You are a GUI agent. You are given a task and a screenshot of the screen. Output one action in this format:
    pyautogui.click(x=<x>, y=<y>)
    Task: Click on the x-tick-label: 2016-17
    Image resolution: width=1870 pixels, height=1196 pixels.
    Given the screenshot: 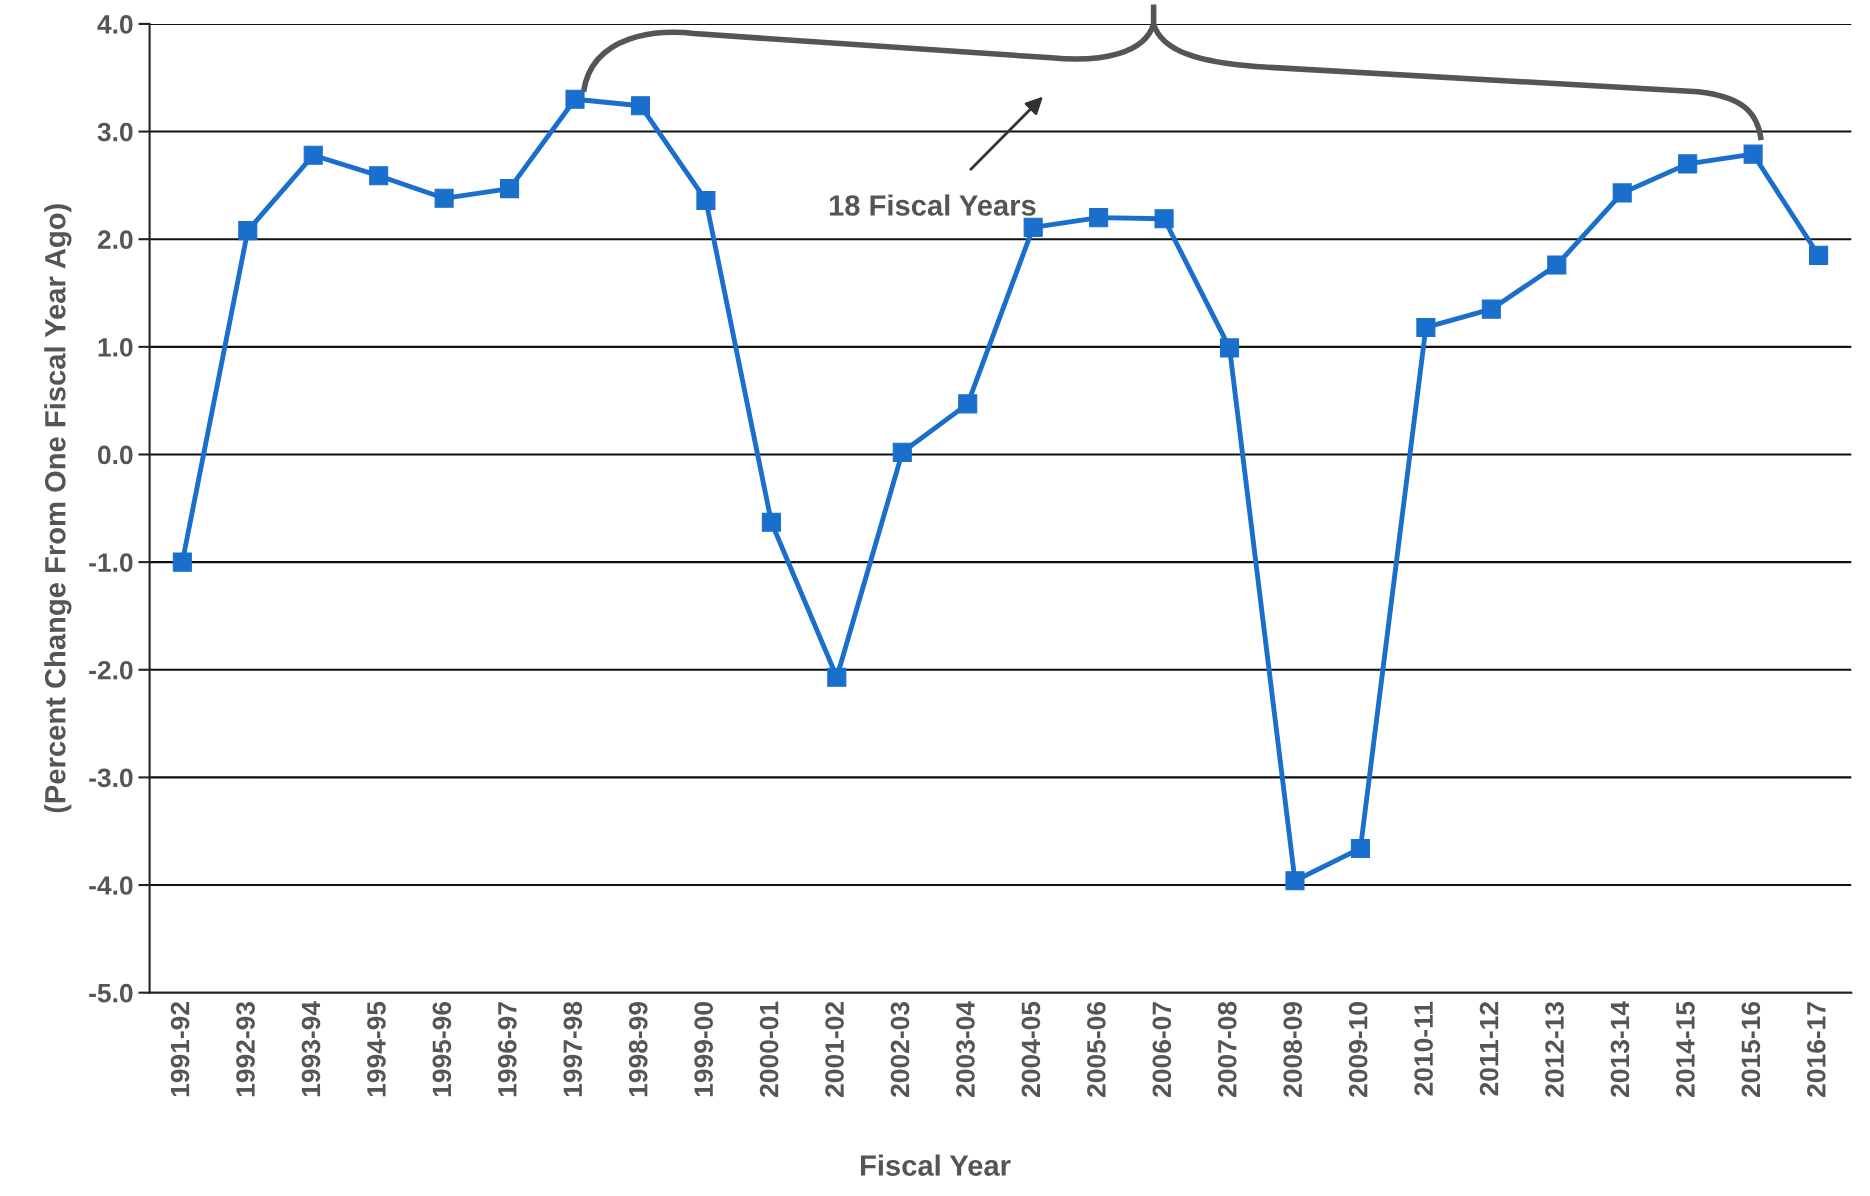 What is the action you would take?
    pyautogui.click(x=1816, y=1049)
    